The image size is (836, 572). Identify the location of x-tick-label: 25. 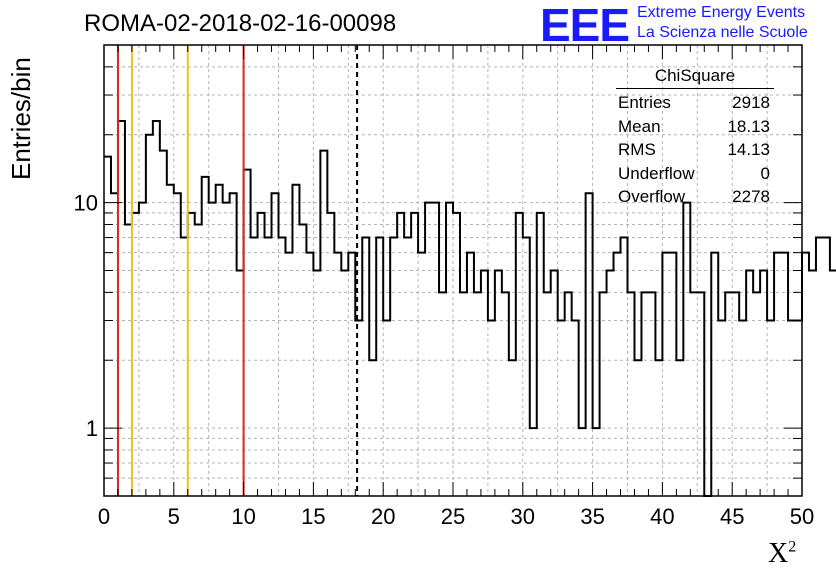
(453, 516).